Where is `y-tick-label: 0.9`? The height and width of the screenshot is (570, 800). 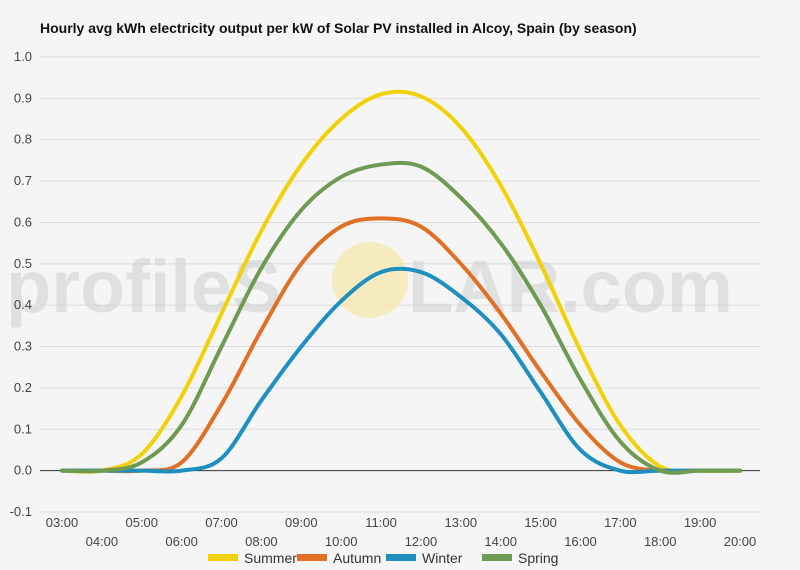
y-tick-label: 0.9 is located at coordinates (23, 97).